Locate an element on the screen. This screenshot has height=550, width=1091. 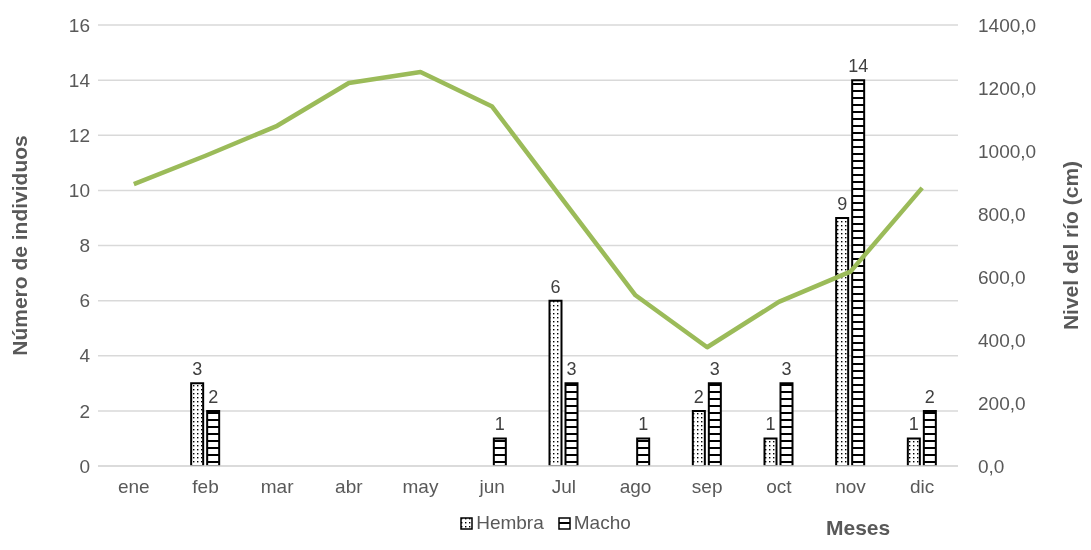
y2-tick-label: 600,0 is located at coordinates (1002, 277).